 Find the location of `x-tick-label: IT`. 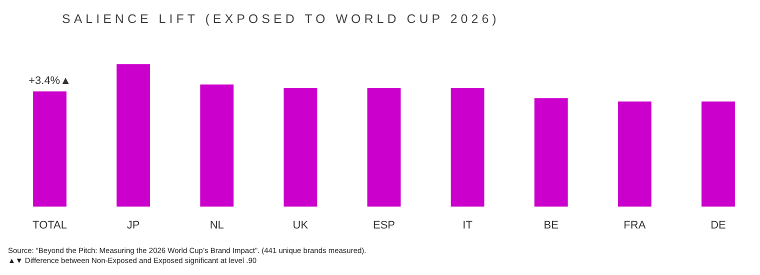

x-tick-label: IT is located at coordinates (467, 225).